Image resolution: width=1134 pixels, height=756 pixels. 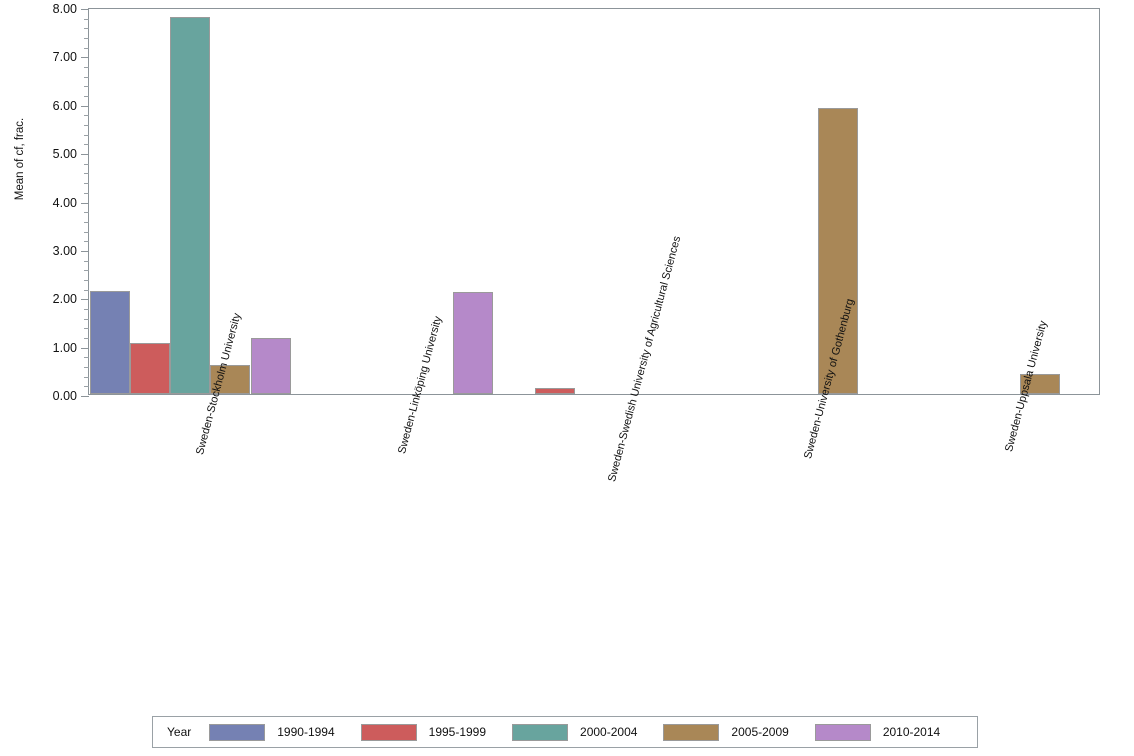 I want to click on y-tick-label: 2.00, so click(x=64, y=299).